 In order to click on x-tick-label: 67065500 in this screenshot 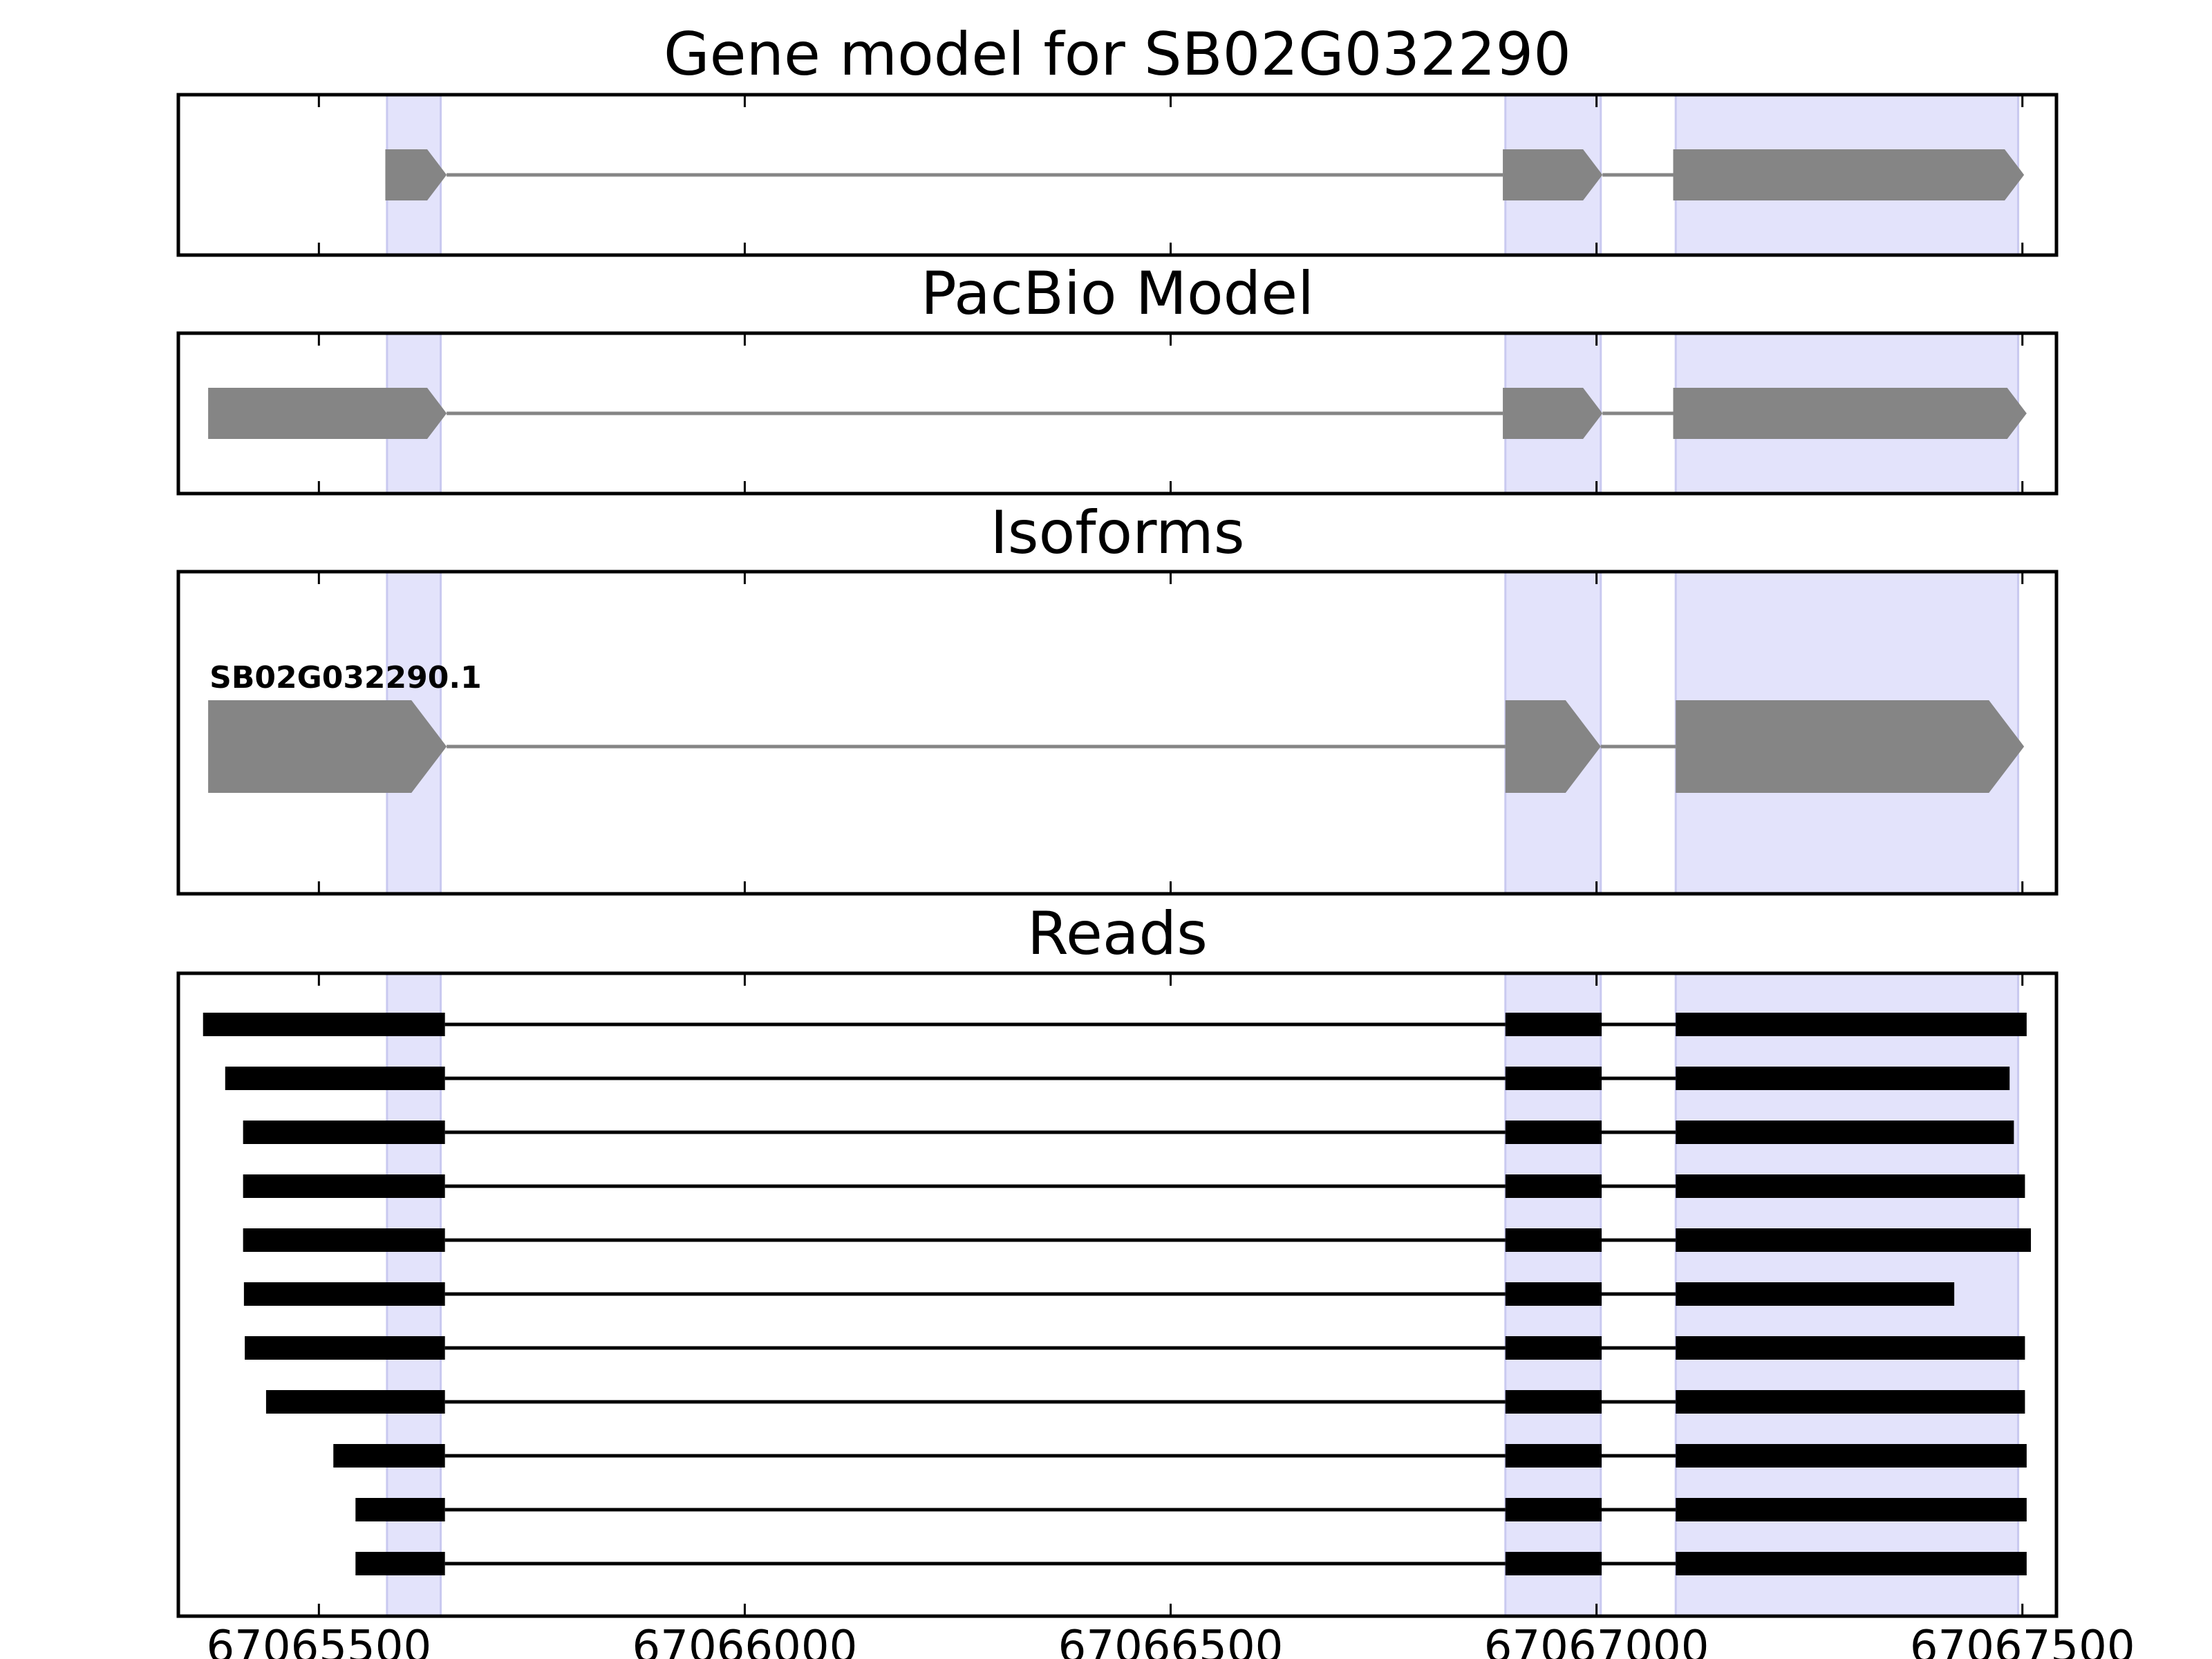, I will do `click(318, 1640)`.